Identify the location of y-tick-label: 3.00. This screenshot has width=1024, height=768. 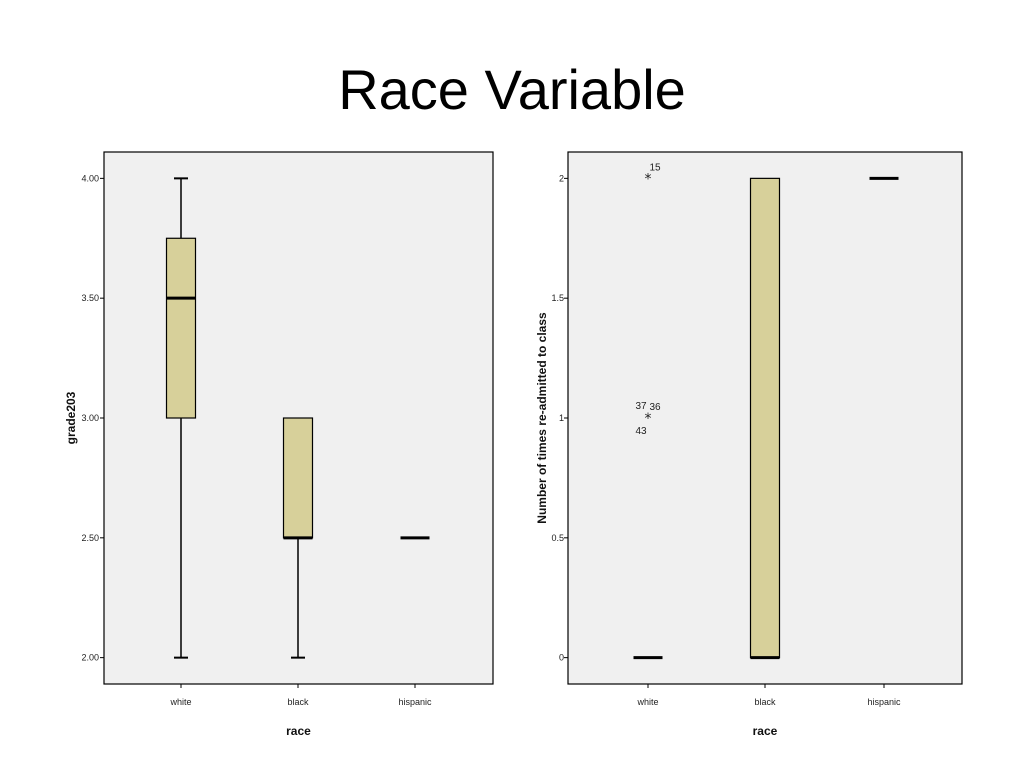
(90, 418).